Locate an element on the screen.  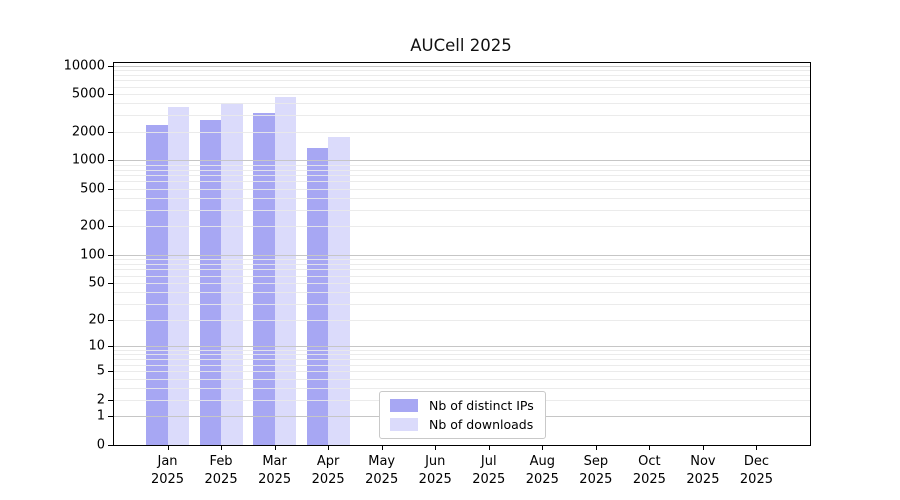
y-tick-label: 1 is located at coordinates (100, 416).